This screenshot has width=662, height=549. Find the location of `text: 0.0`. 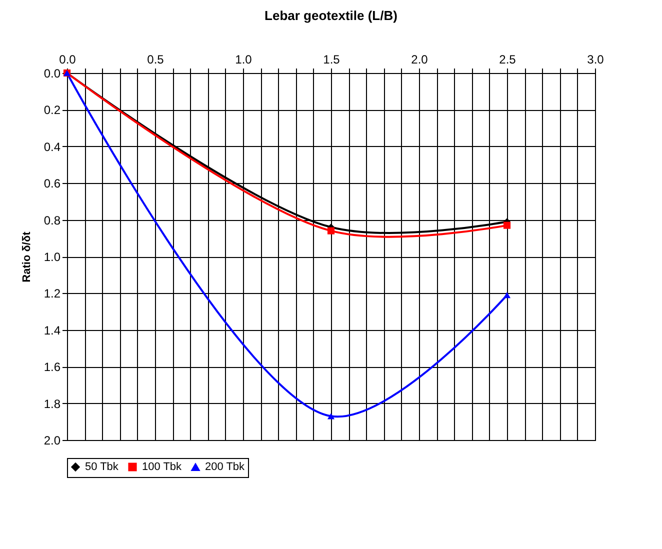

text: 0.0 is located at coordinates (67, 59).